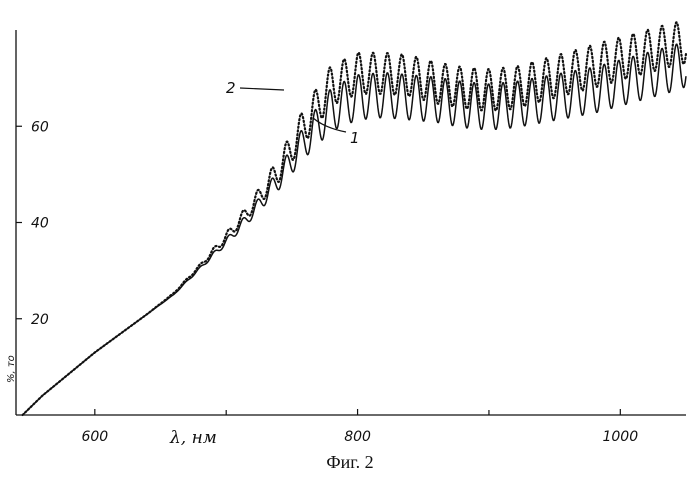 This screenshot has height=481, width=700. Describe the element at coordinates (193, 438) in the screenshot. I see `x-axis-title: λ, нм` at that location.